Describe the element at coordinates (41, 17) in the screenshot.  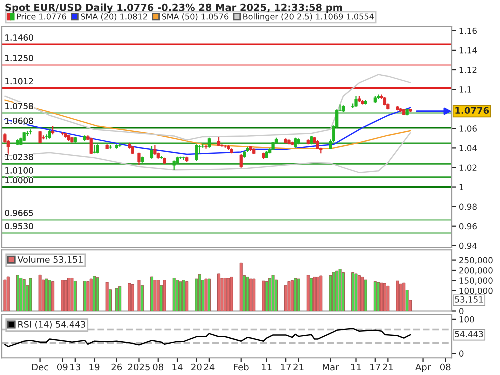
I see `legend-label: Price 1.0776` at that location.